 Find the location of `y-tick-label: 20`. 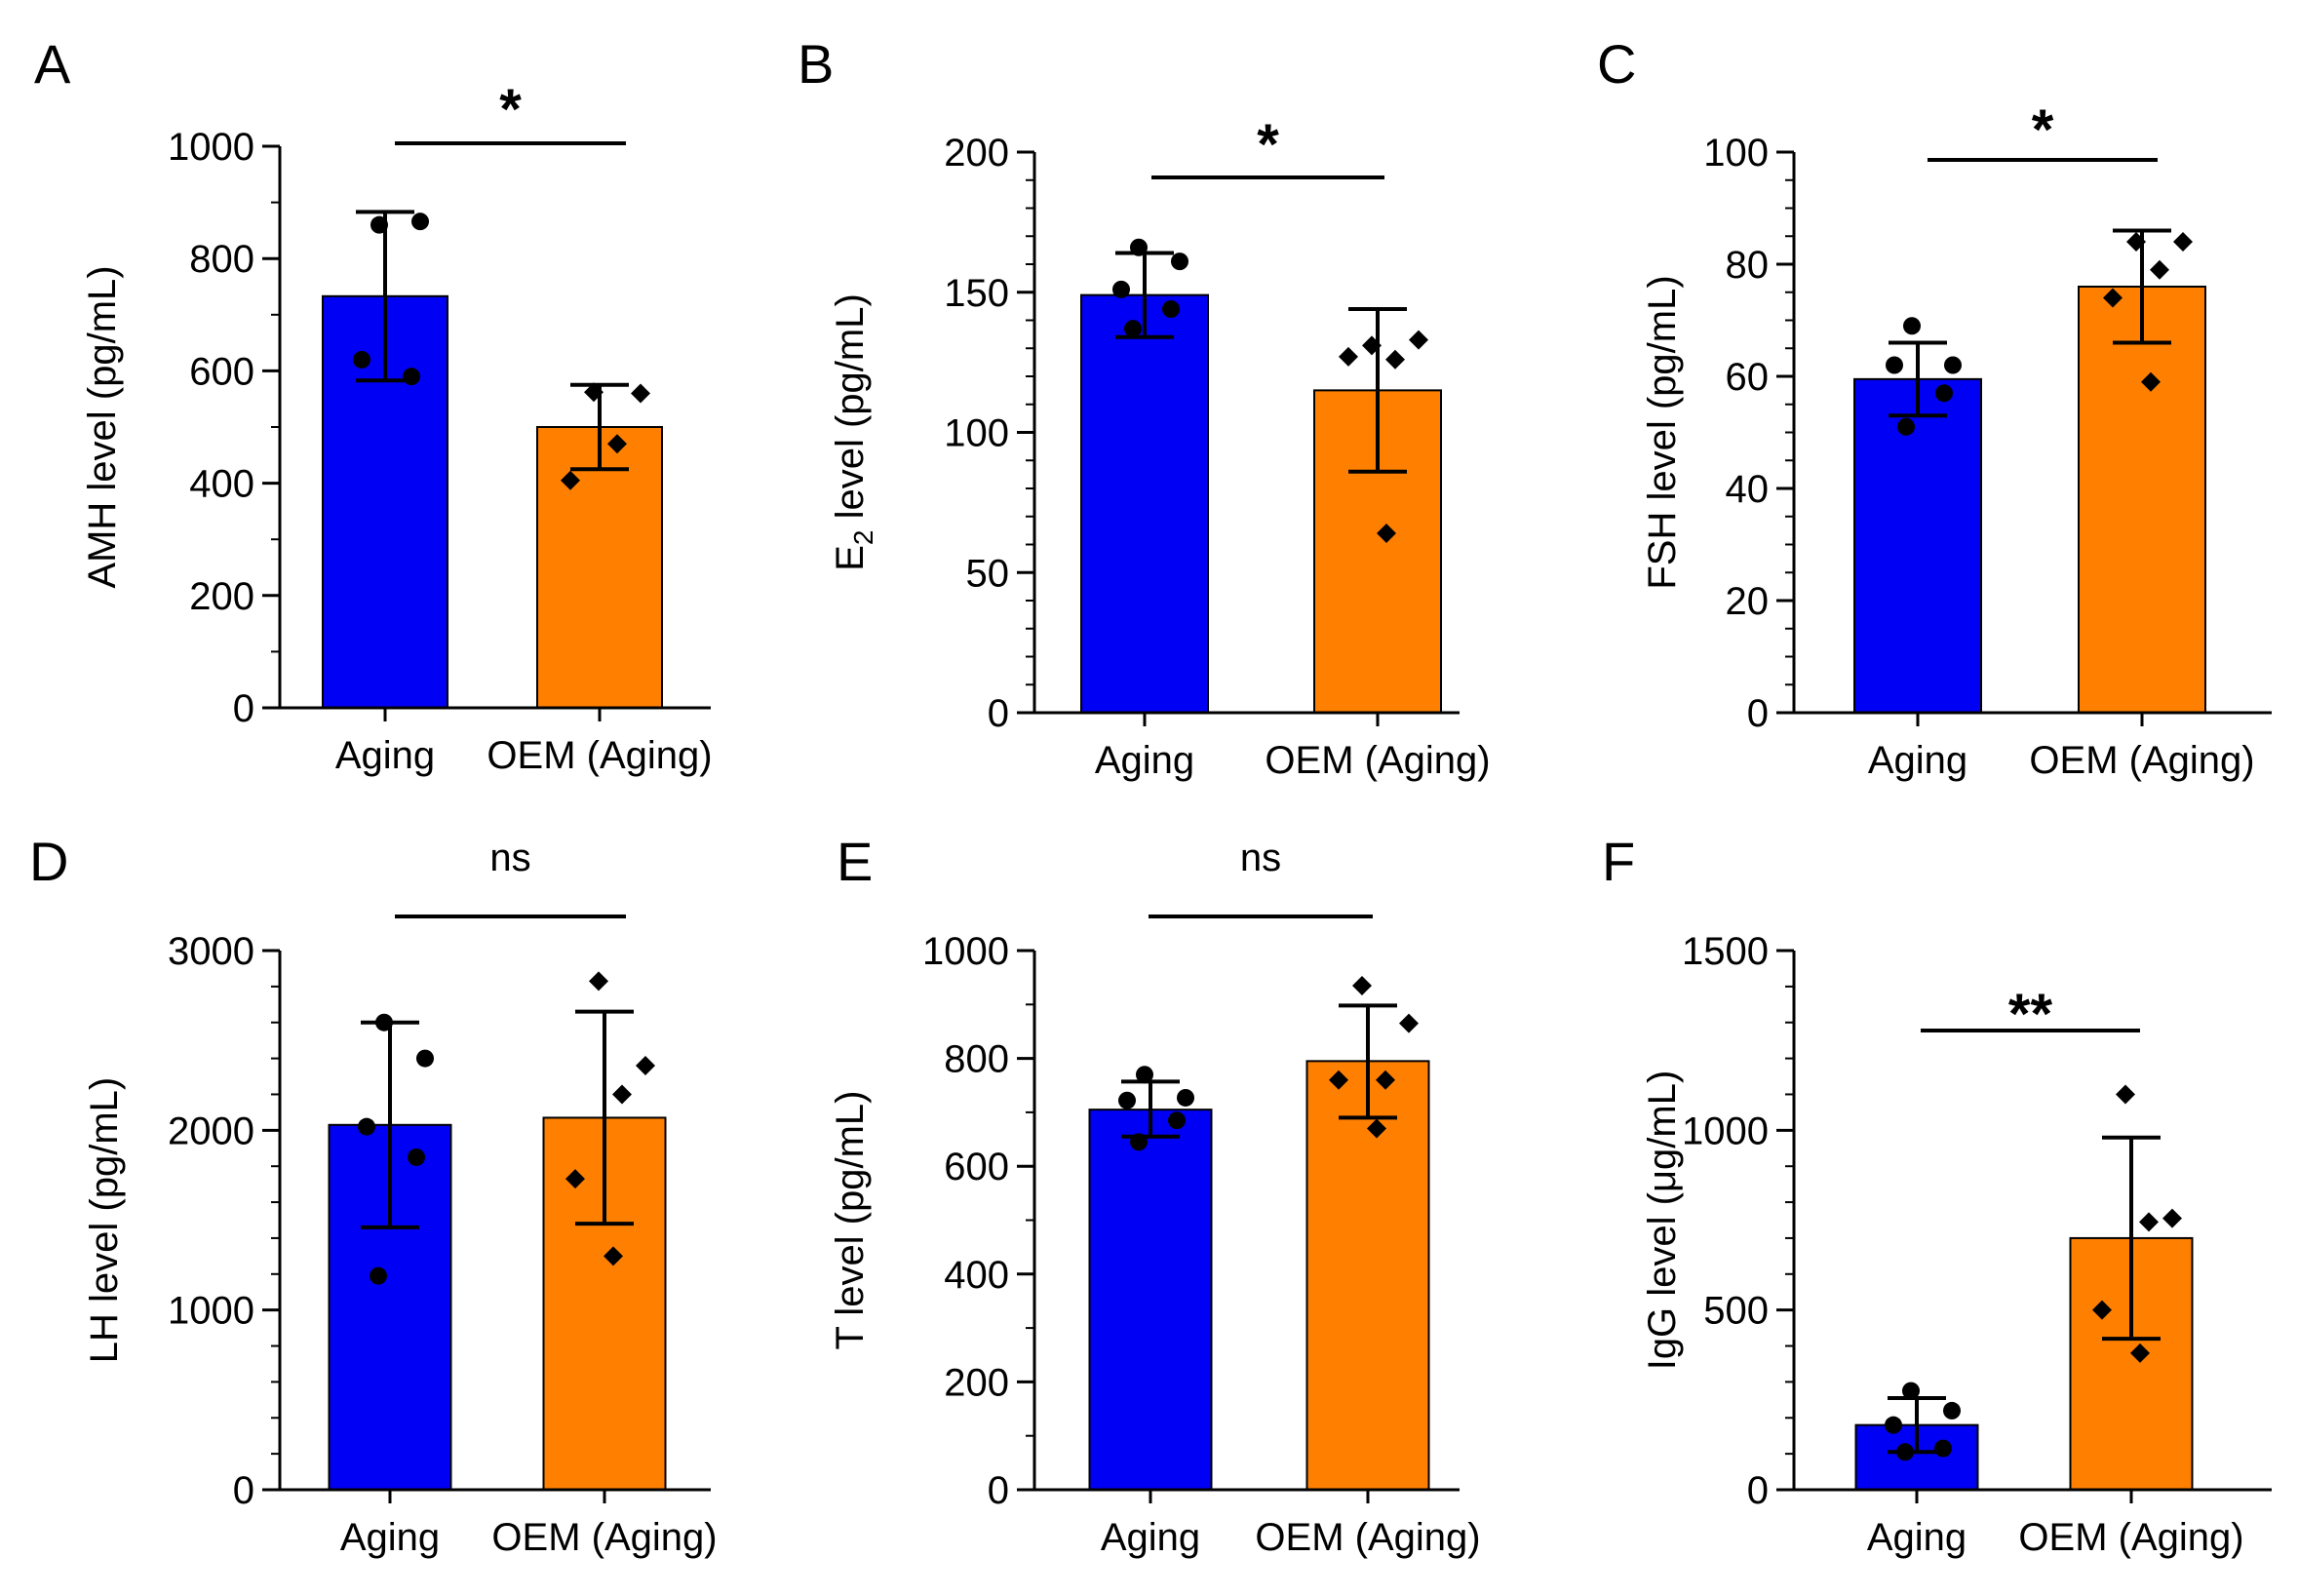

y-tick-label: 20 is located at coordinates (1748, 601).